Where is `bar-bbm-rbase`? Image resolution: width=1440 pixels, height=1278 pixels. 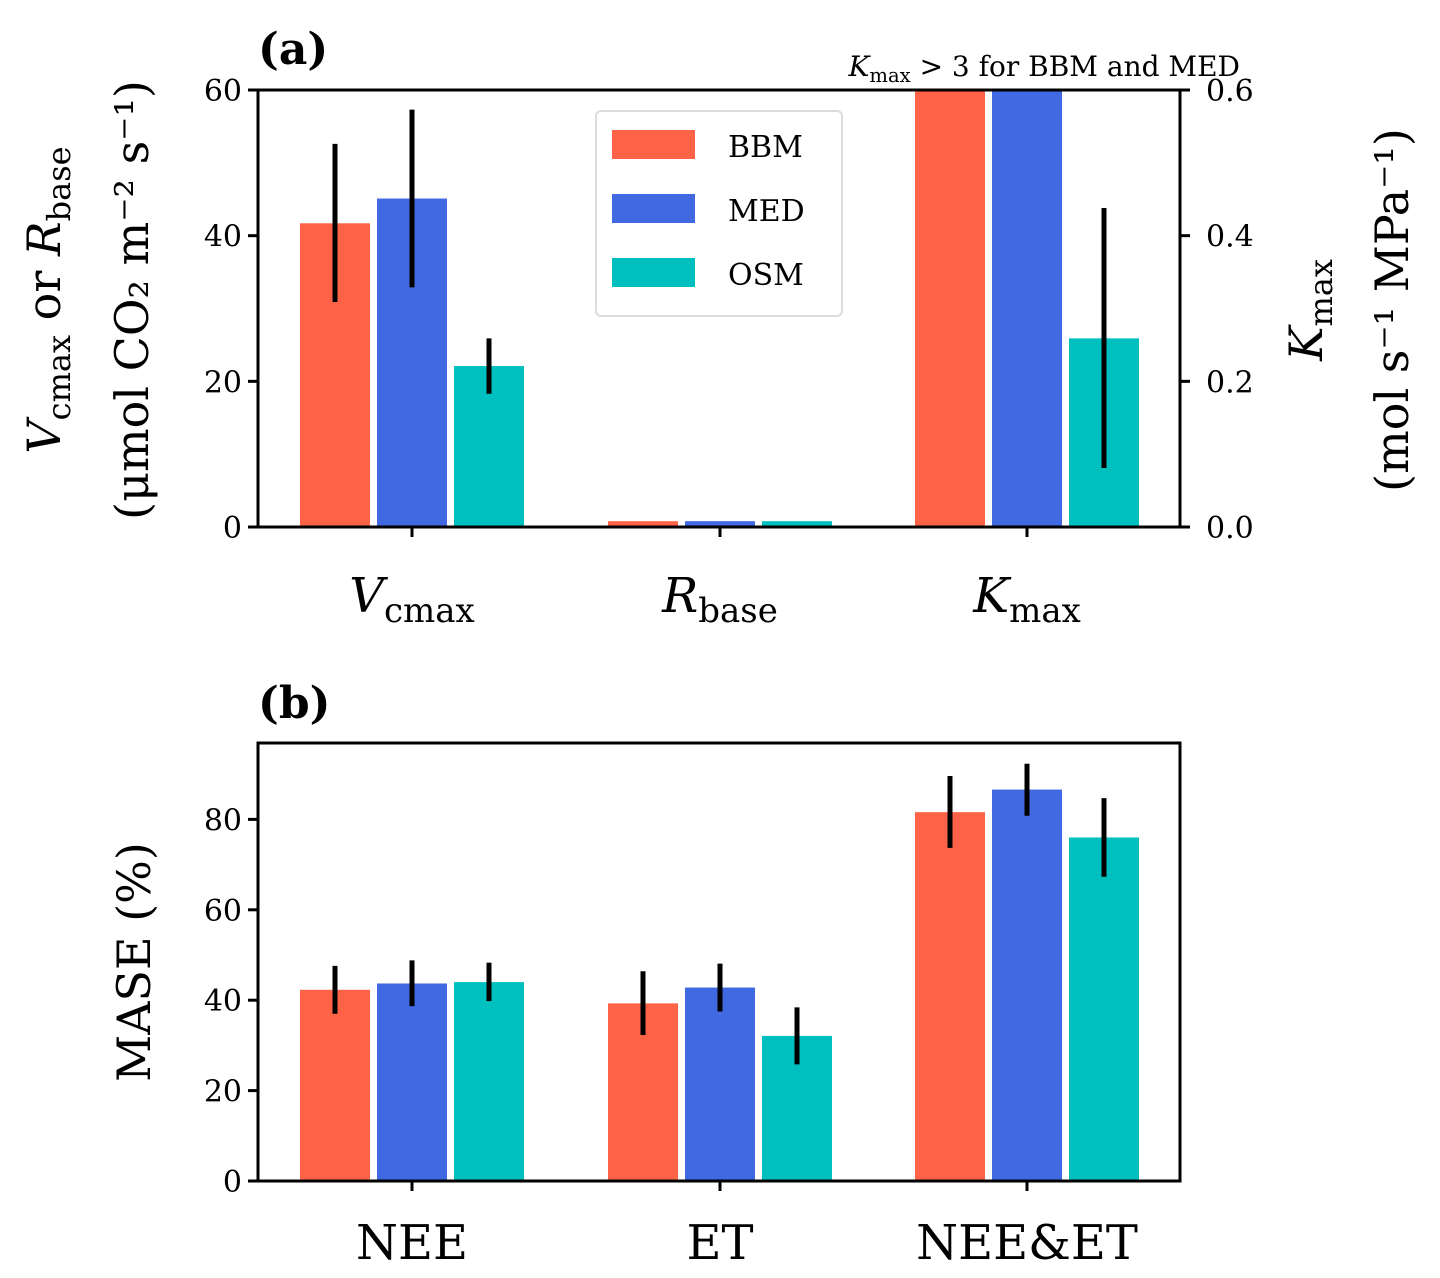
bar-bbm-rbase is located at coordinates (643, 524).